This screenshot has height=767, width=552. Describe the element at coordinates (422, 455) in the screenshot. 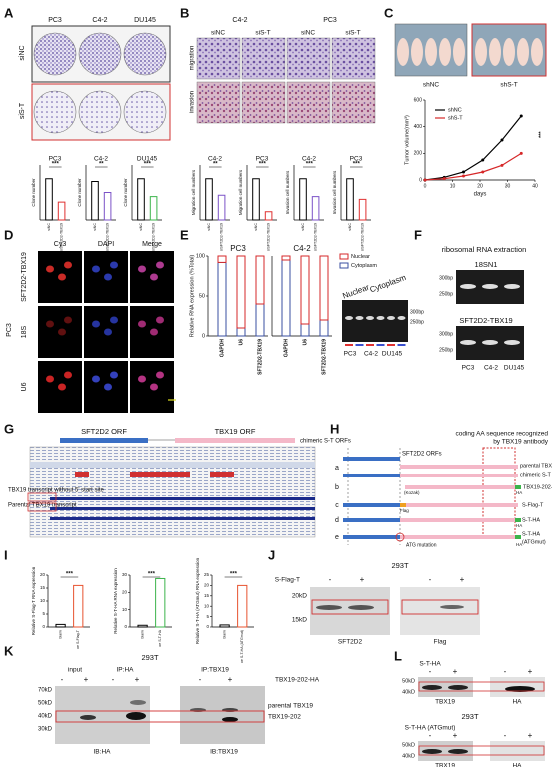

I see `orf-label: SFT2D2 ORFs` at that location.